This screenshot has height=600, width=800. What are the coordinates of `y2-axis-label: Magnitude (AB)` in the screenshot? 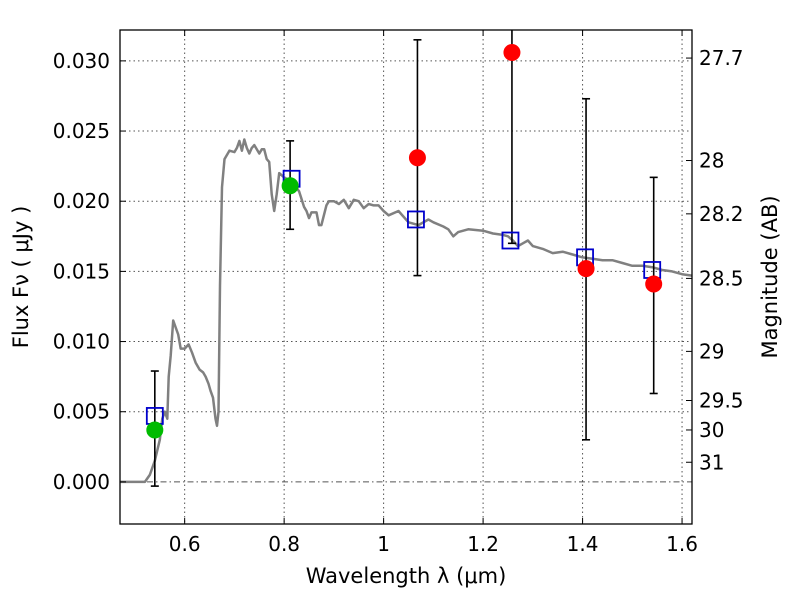 It's located at (770, 276).